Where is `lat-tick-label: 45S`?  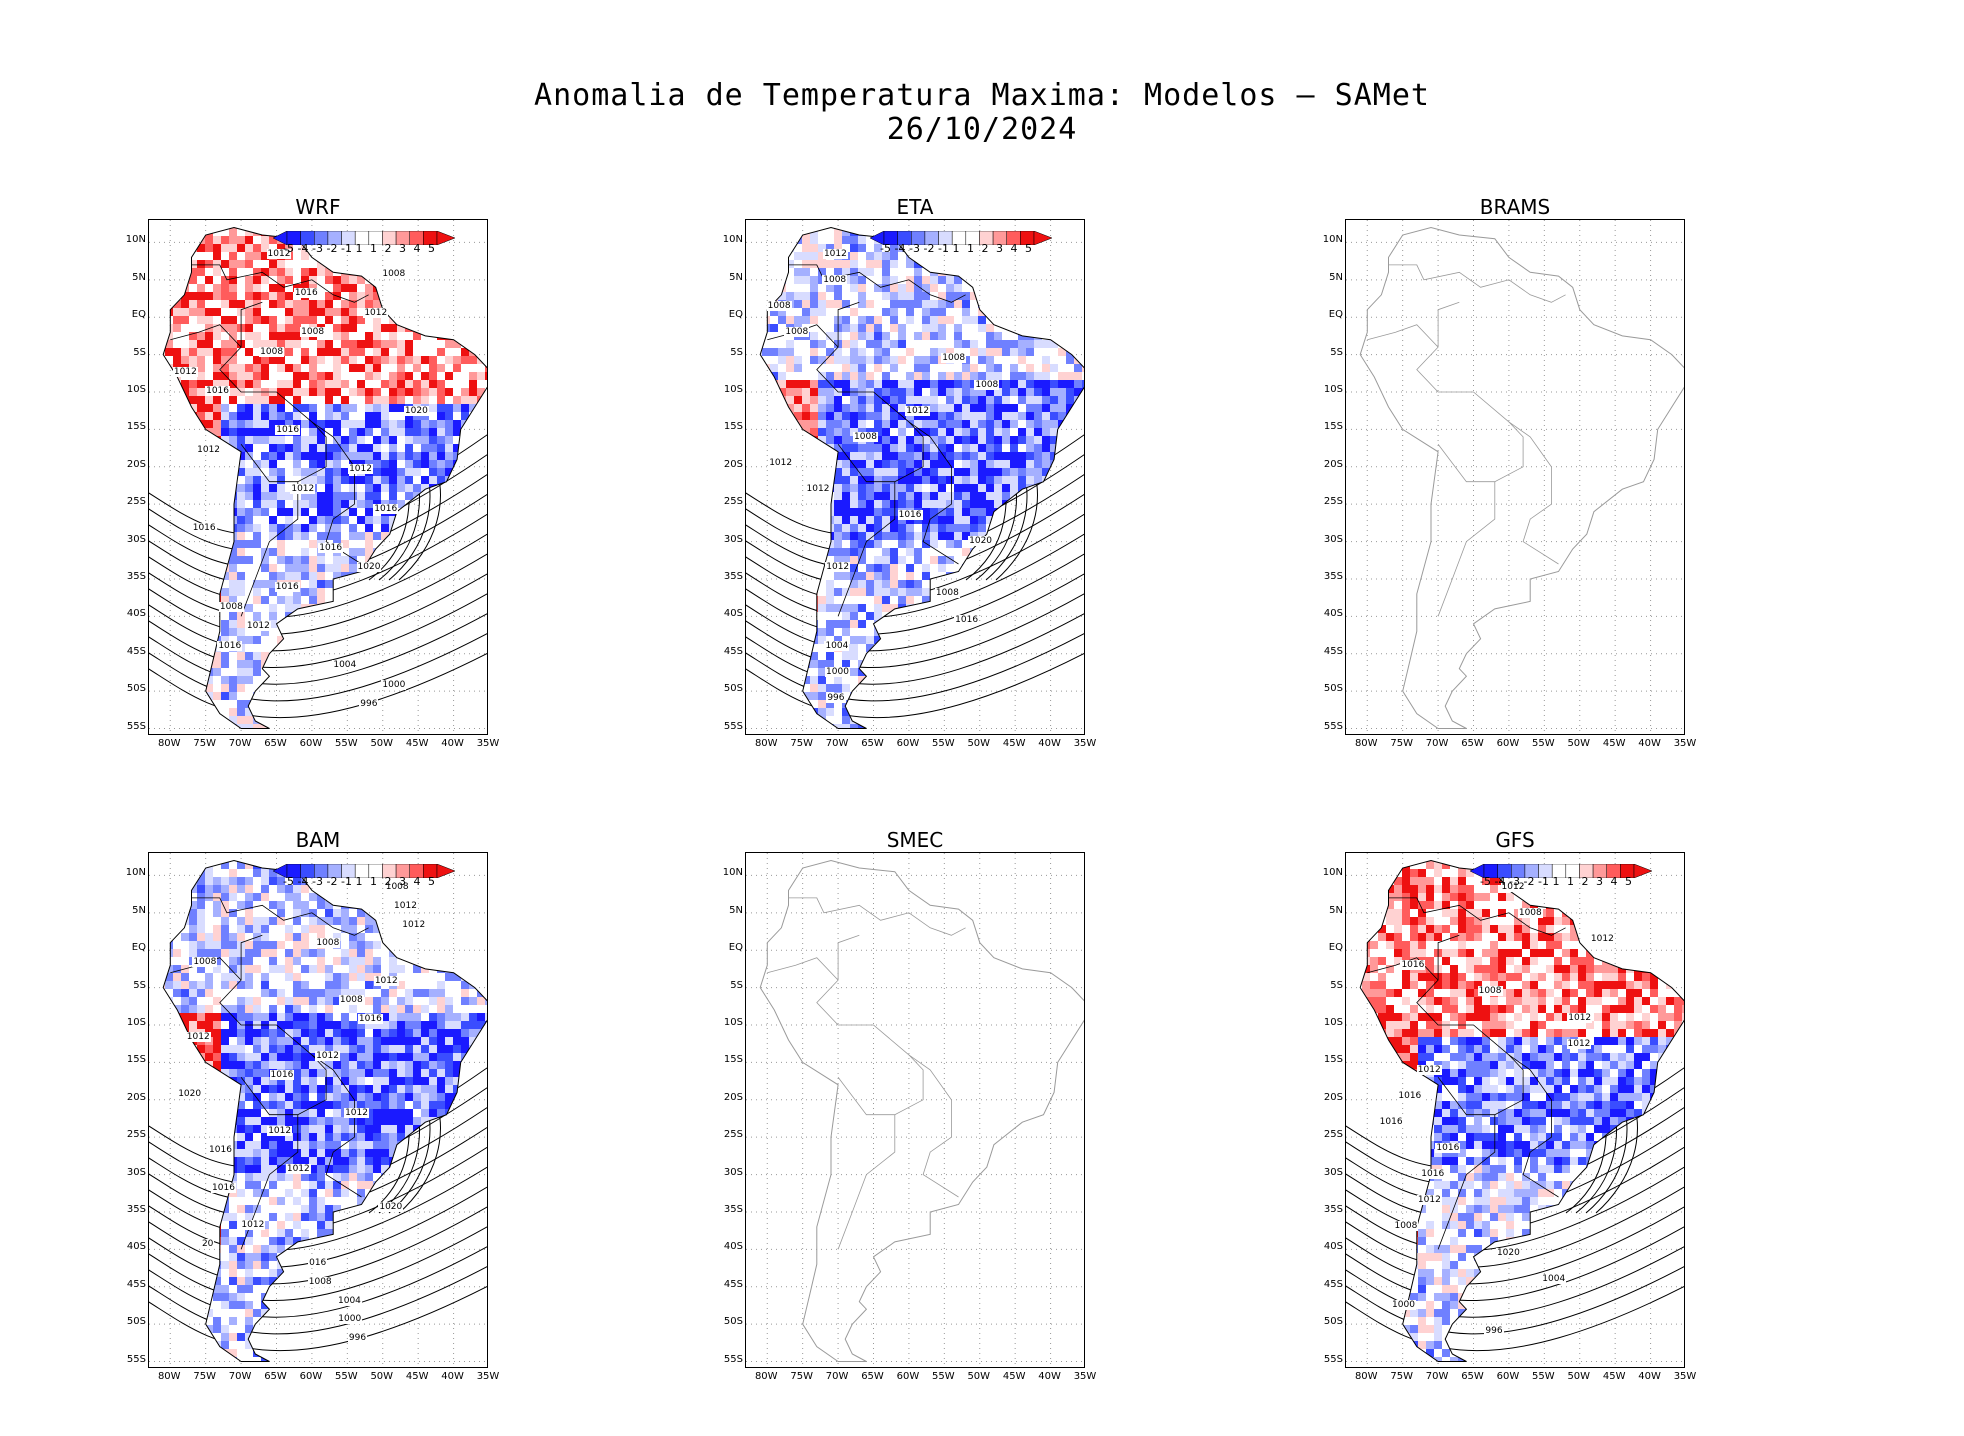
lat-tick-label: 45S is located at coordinates (136, 651).